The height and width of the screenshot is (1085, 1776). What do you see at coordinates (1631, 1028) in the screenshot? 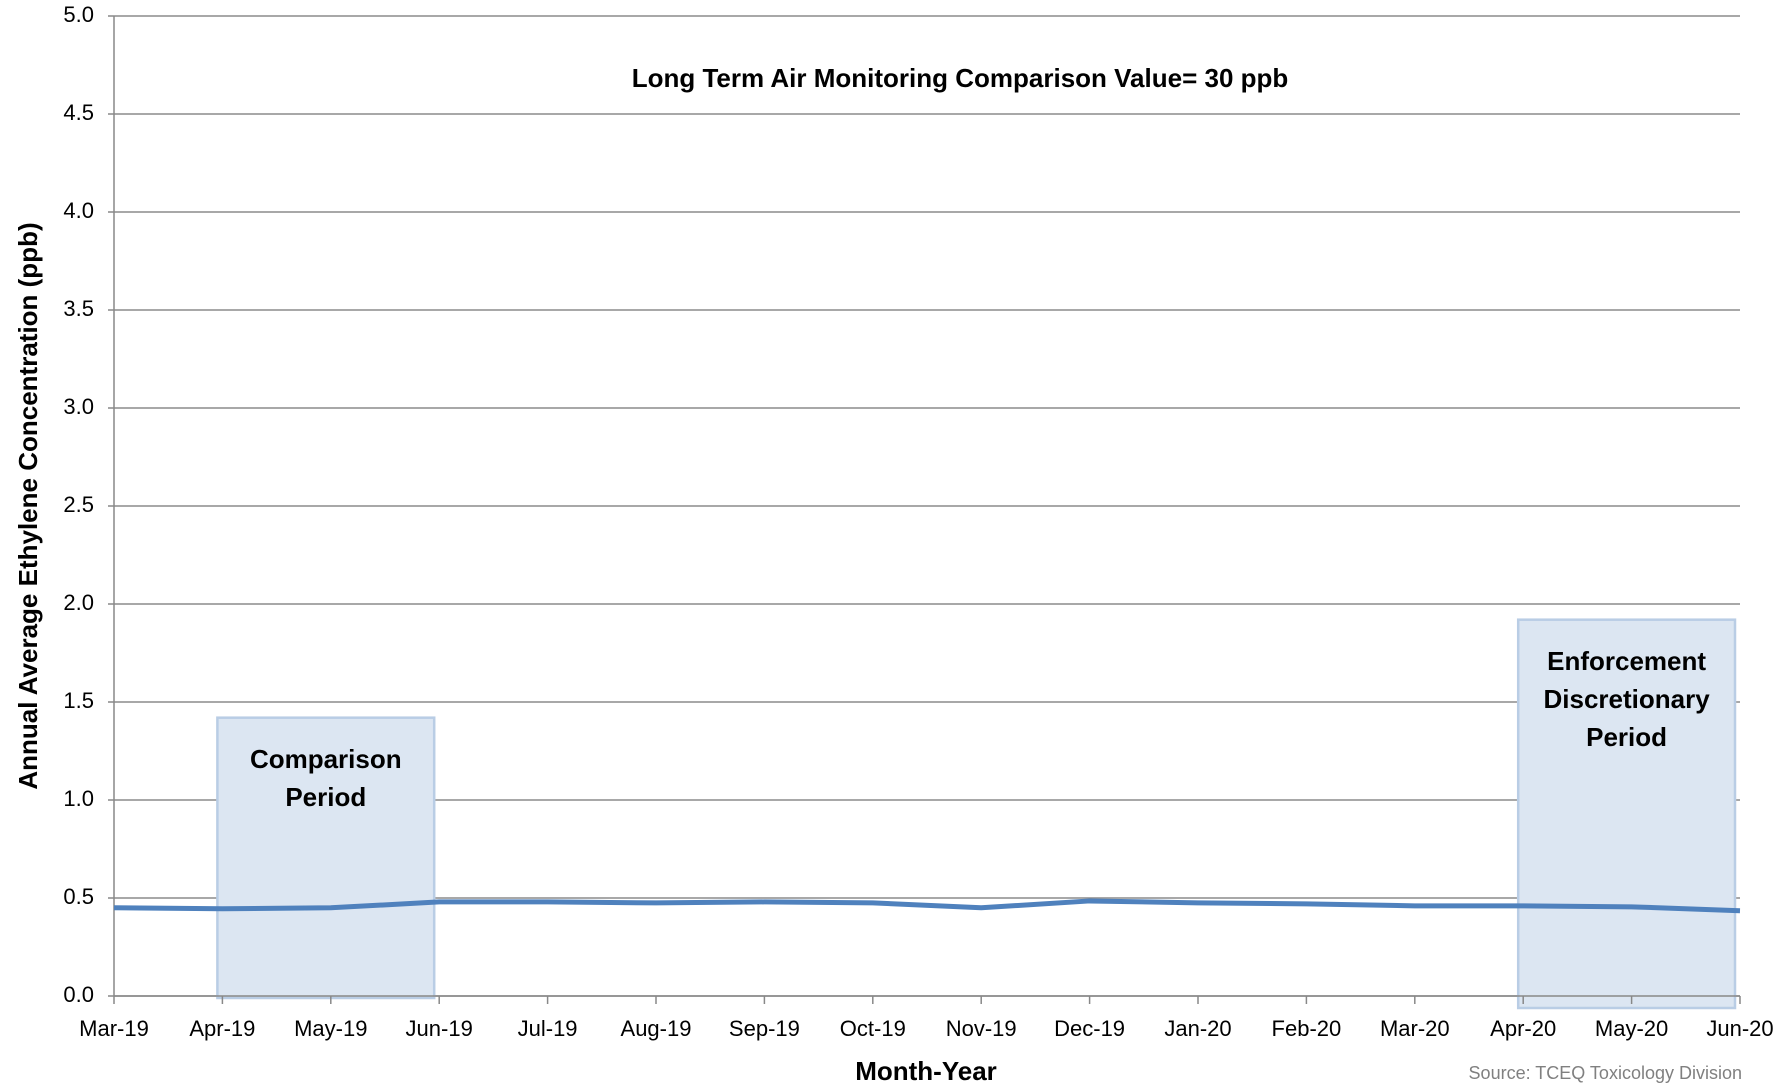
I see `x-tick-label: May-20` at bounding box center [1631, 1028].